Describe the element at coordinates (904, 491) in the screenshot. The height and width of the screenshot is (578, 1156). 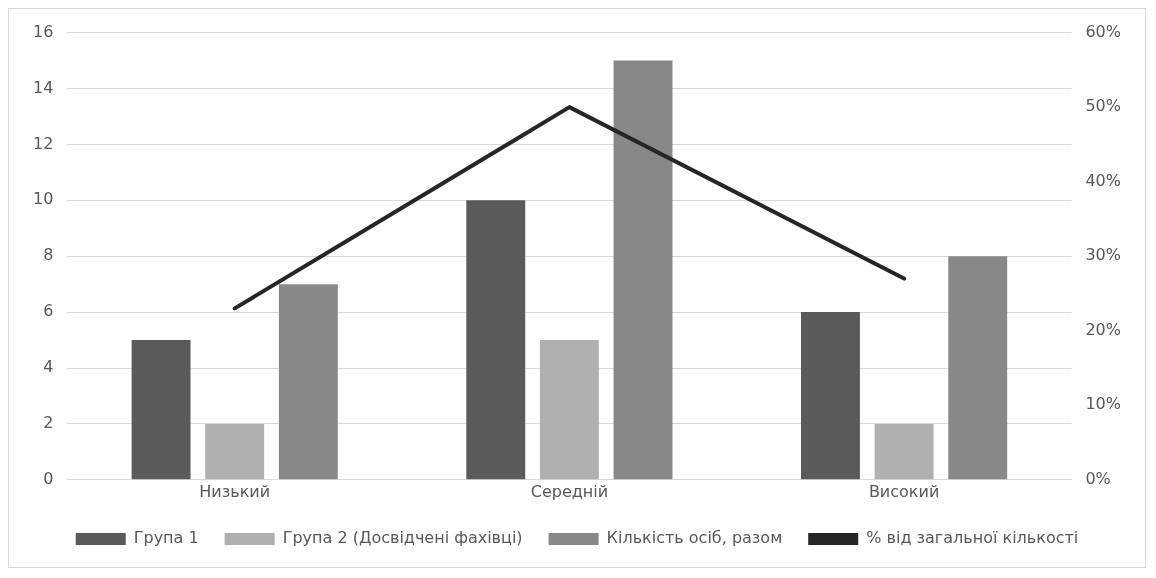
I see `x-tick-label: Високий` at that location.